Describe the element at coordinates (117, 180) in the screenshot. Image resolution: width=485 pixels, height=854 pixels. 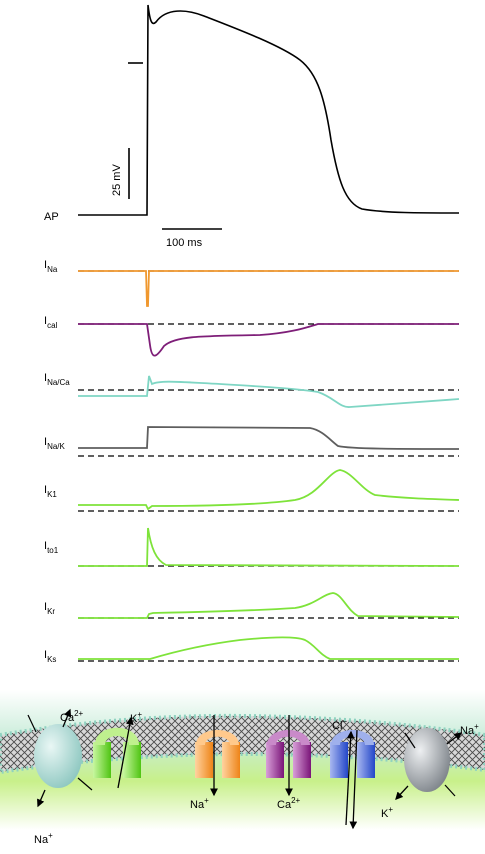
I see `voltage-scale-label: 25 mV` at that location.